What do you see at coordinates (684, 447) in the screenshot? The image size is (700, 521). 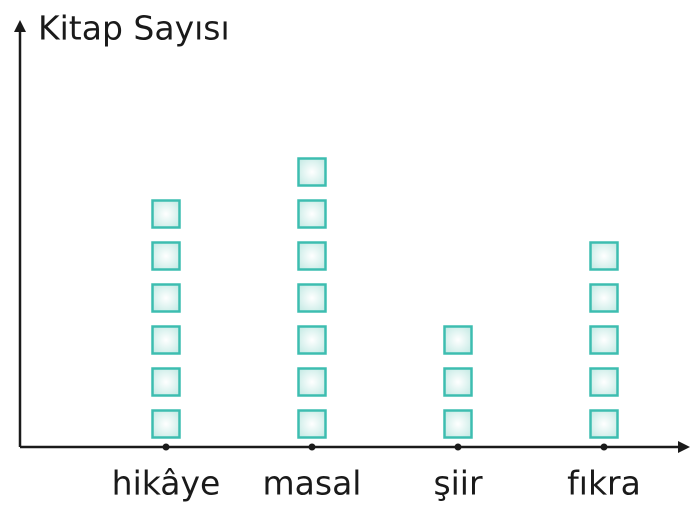 I see `x-axis-arrow` at bounding box center [684, 447].